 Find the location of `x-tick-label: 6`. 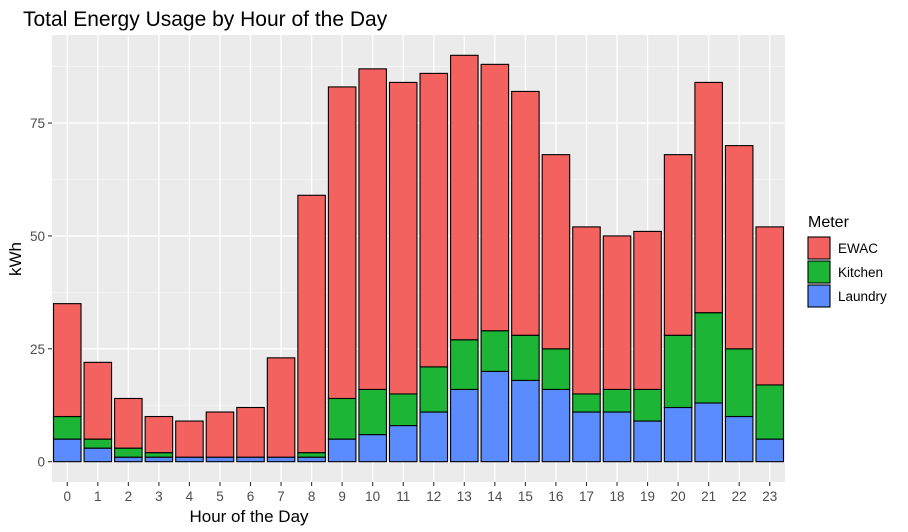

x-tick-label: 6 is located at coordinates (251, 496).